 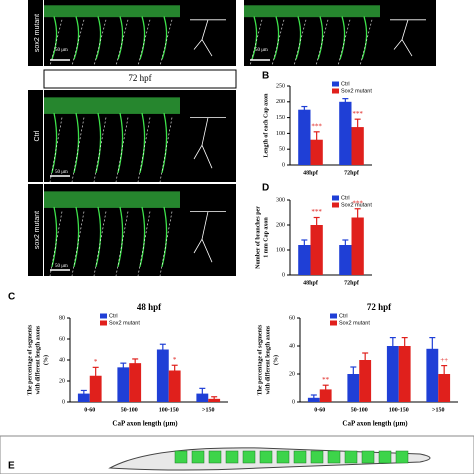 I want to click on y-tick-label: 150, so click(x=280, y=118).